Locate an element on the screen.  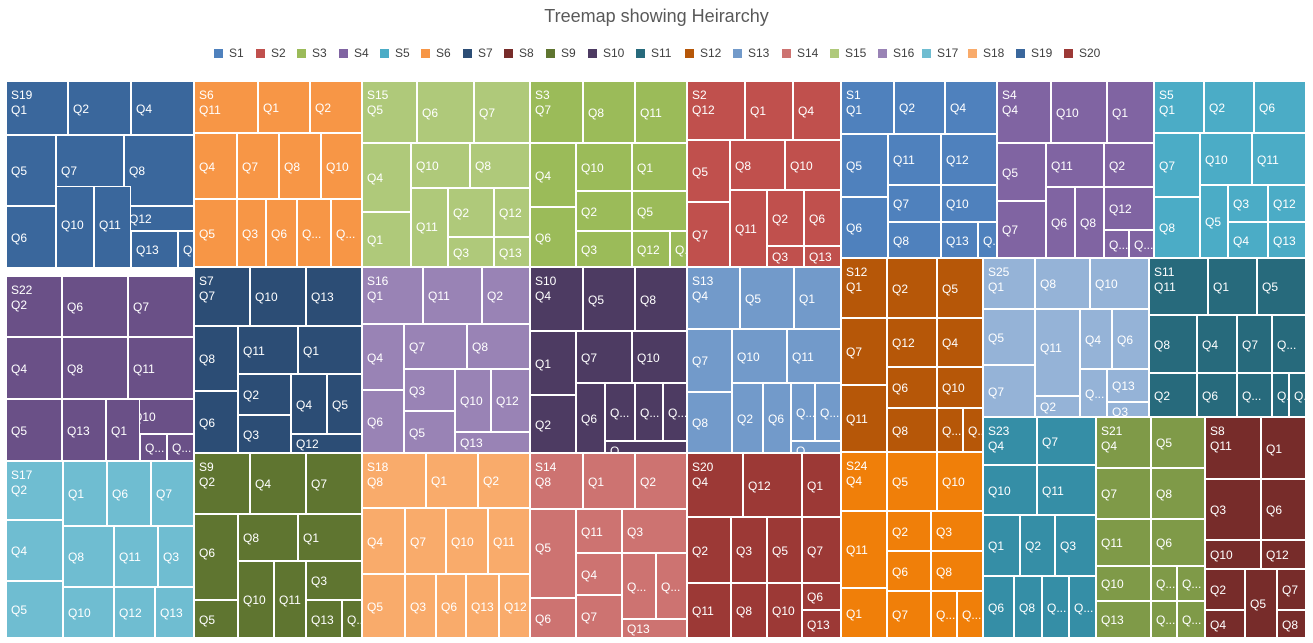
treemap-cell-s22-0: S22 Q2 is located at coordinates (34, 306).